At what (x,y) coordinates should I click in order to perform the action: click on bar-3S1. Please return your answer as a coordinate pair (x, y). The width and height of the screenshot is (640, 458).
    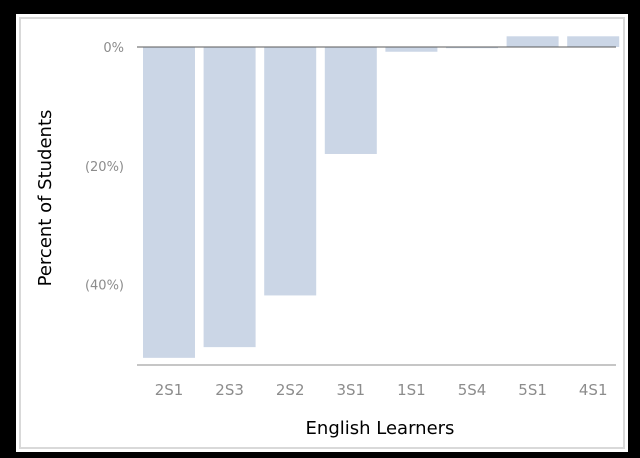
    Looking at the image, I should click on (350, 100).